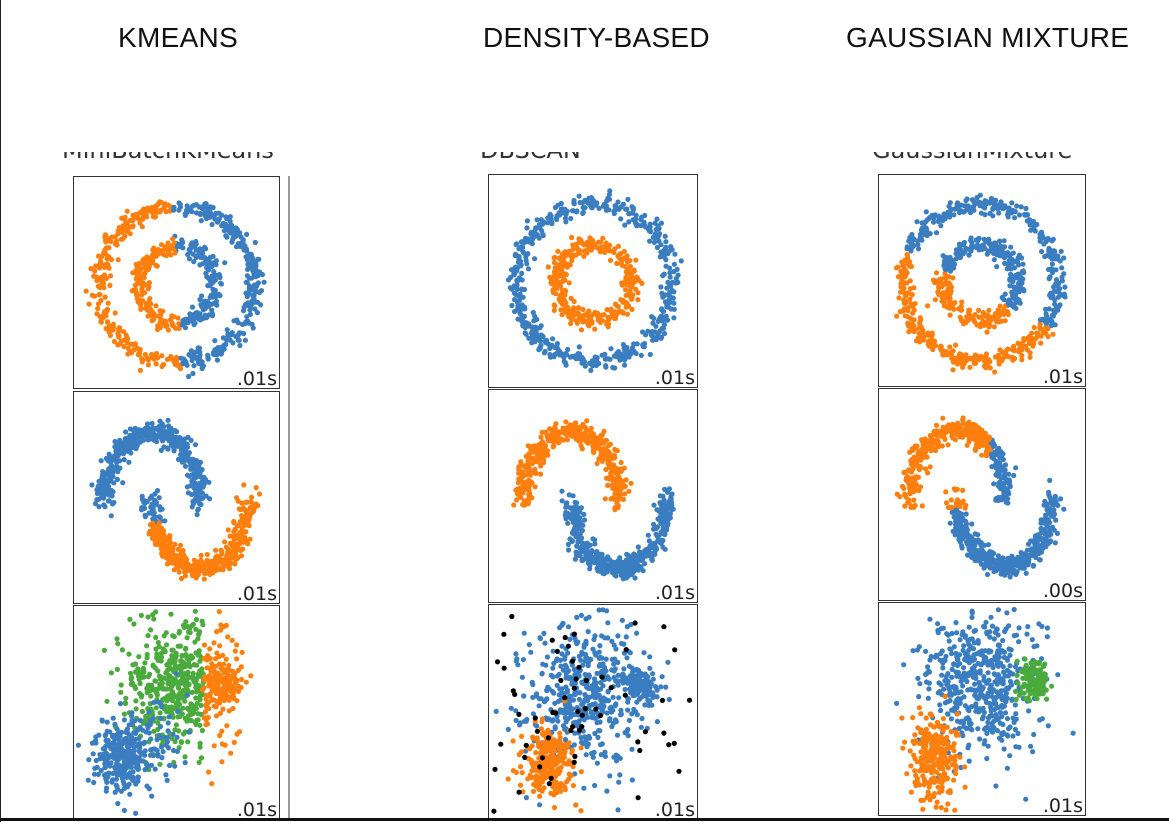 Image resolution: width=1169 pixels, height=822 pixels. I want to click on scatter-dbscan-blobs, so click(592, 710).